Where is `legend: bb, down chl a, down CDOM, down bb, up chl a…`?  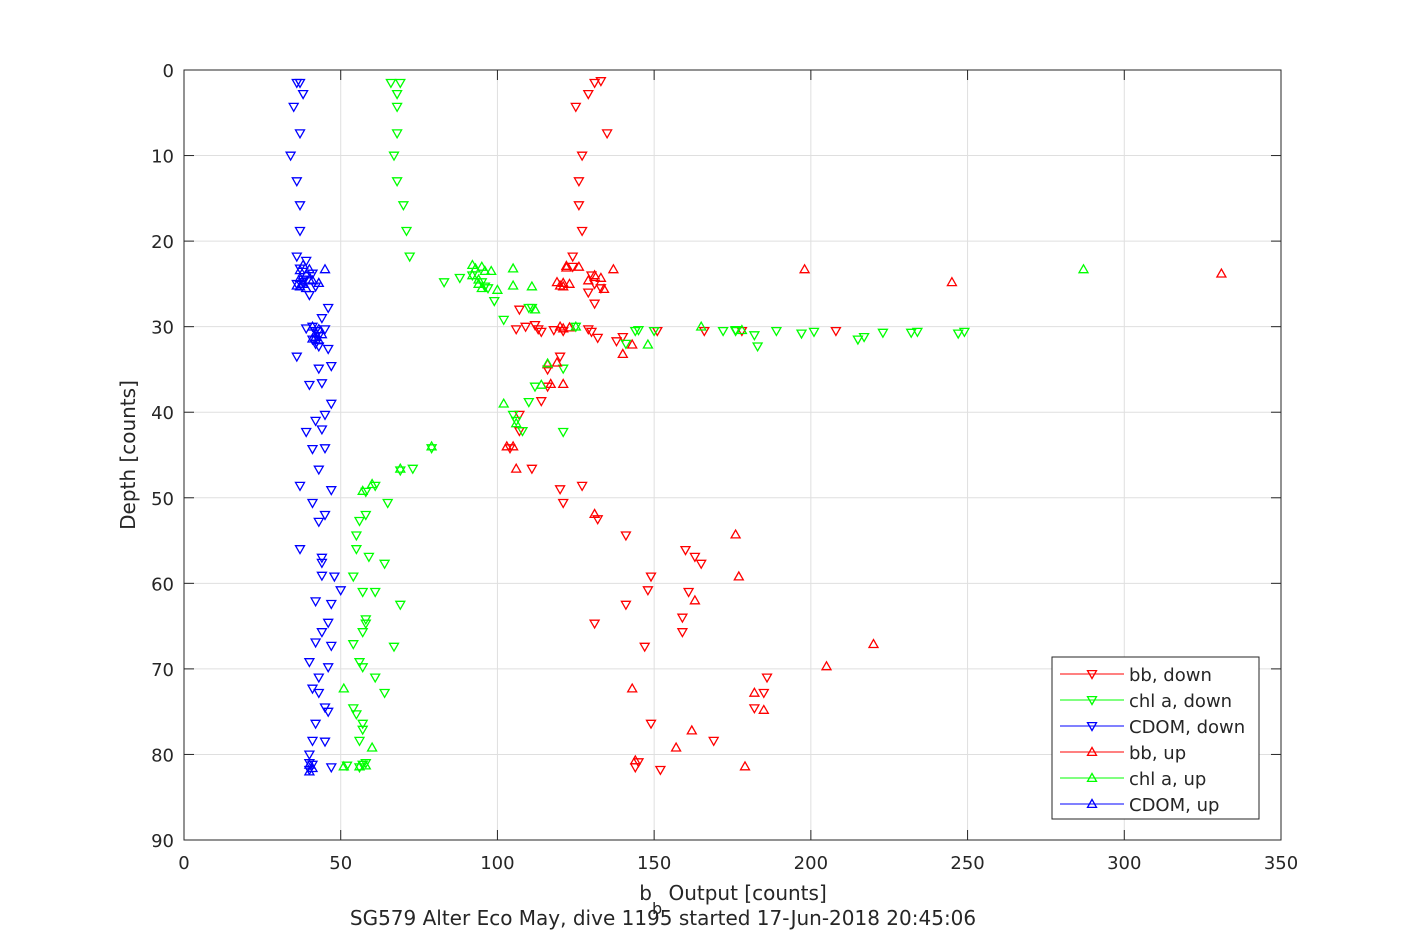 legend: bb, down chl a, down CDOM, down bb, up chl a… is located at coordinates (1155, 738).